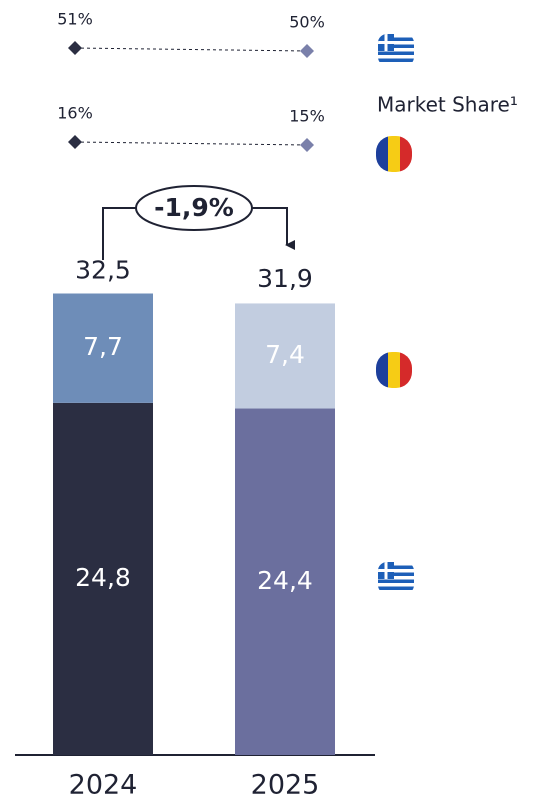  What do you see at coordinates (75, 113) in the screenshot?
I see `market-share-label: 16%` at bounding box center [75, 113].